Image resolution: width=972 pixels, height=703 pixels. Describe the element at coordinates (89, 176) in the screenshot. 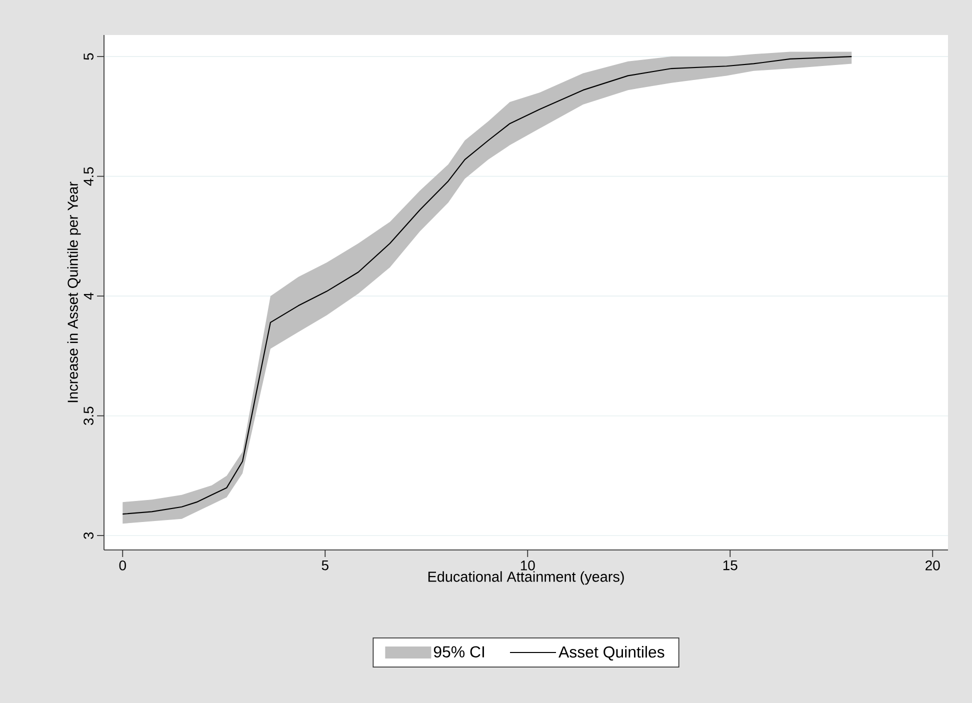

I see `y-tick-label: 4.5` at that location.